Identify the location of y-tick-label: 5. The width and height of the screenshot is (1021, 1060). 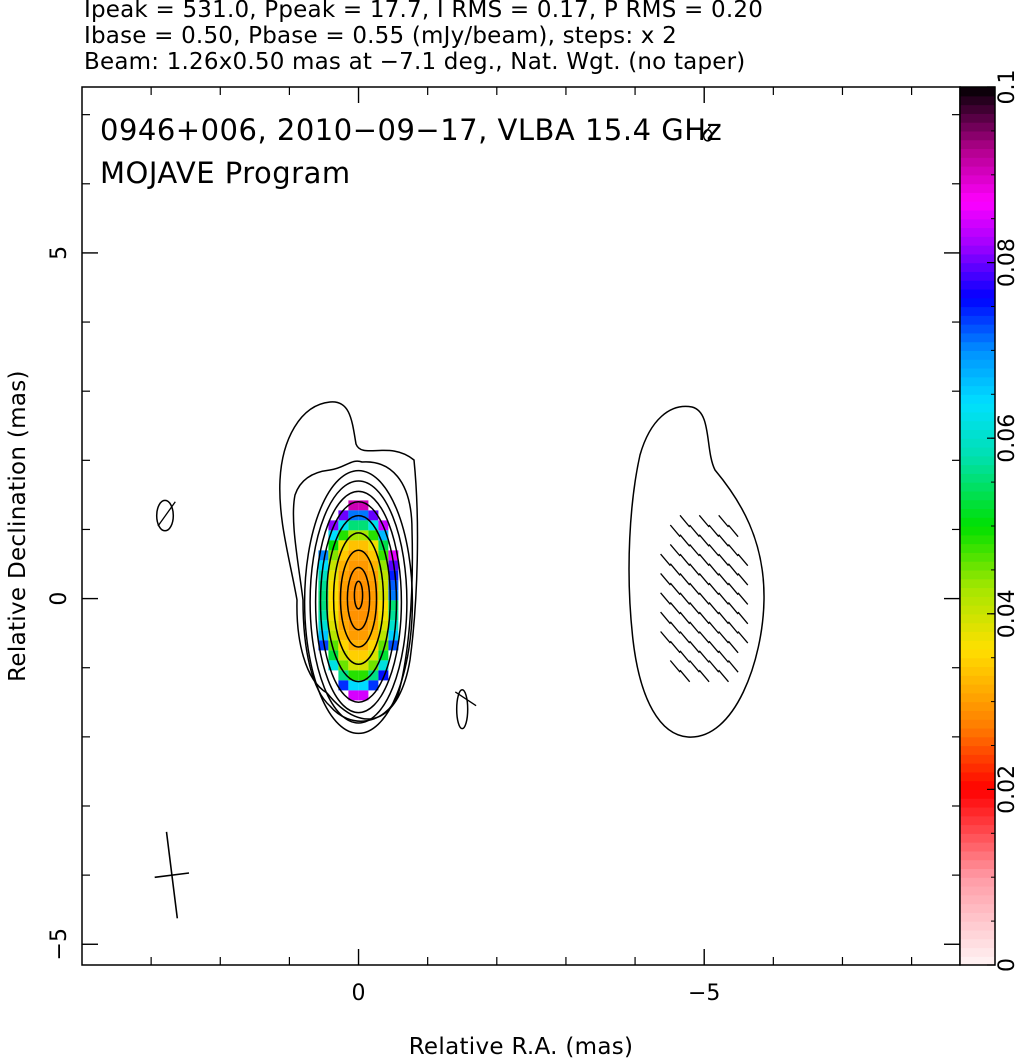
(59, 253).